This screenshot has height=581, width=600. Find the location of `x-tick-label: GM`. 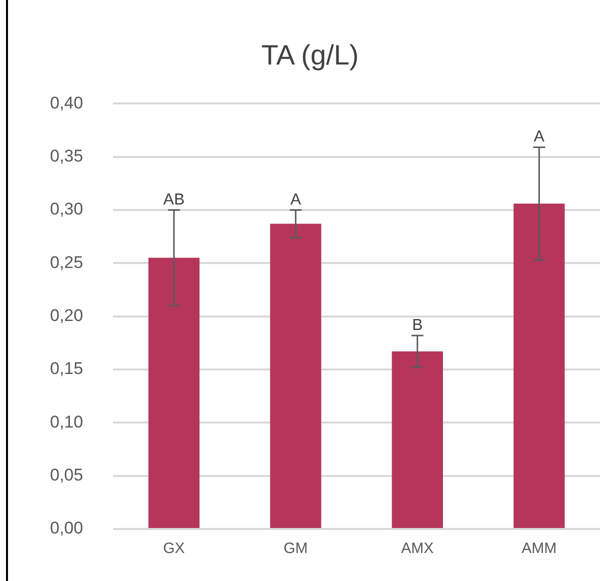

x-tick-label: GM is located at coordinates (296, 549).